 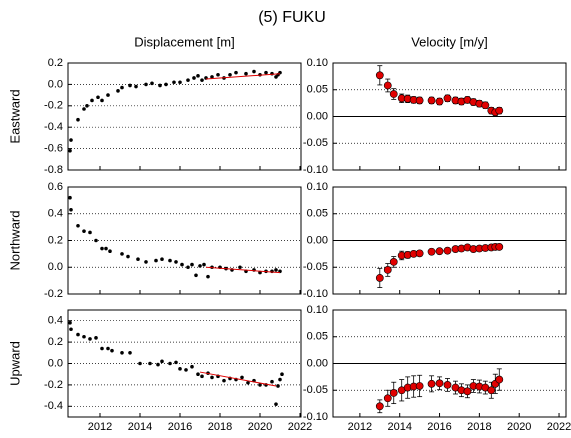 What do you see at coordinates (317, 214) in the screenshot?
I see `y-tick-label: 0.05` at bounding box center [317, 214].